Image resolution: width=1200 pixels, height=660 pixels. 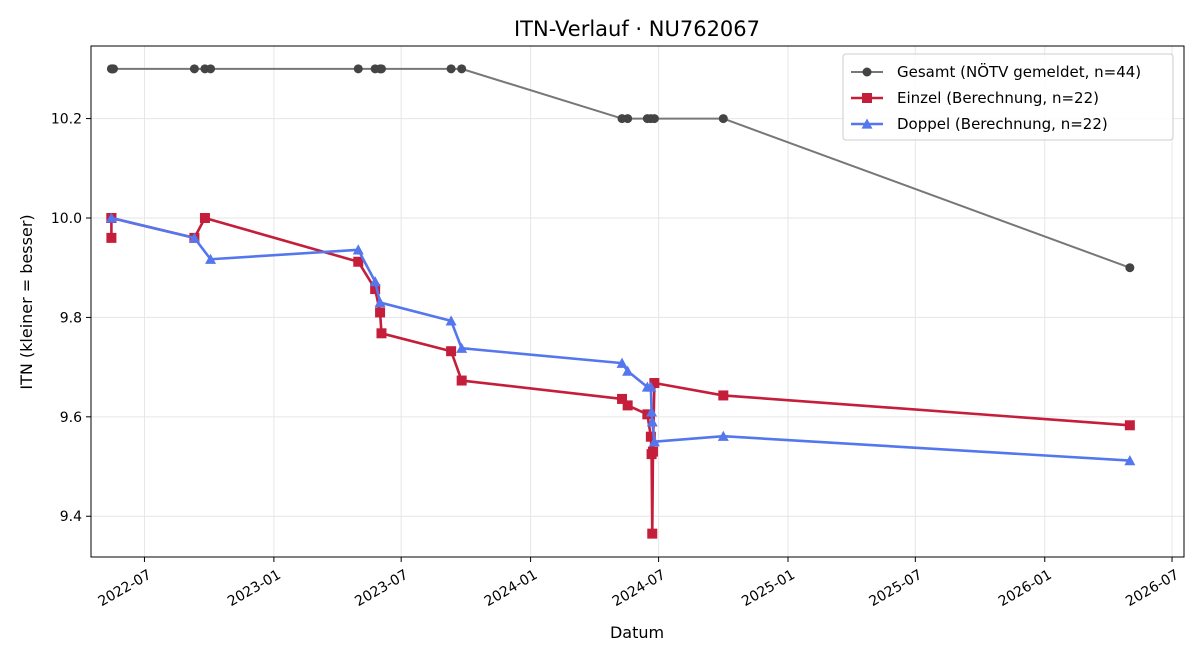 What do you see at coordinates (1019, 71) in the screenshot?
I see `legend-label: Gesamt (NÖTV gemeldet, n=44)` at bounding box center [1019, 71].